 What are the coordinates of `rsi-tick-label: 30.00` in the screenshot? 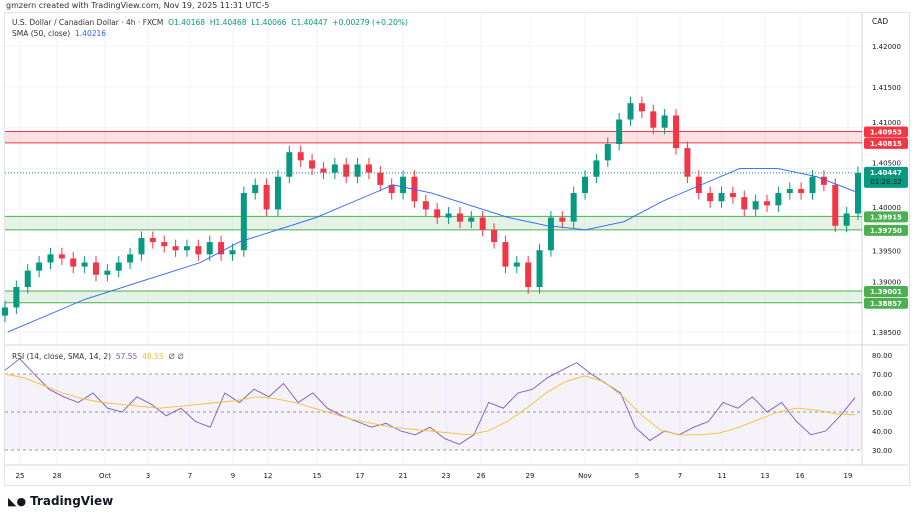 It's located at (882, 451).